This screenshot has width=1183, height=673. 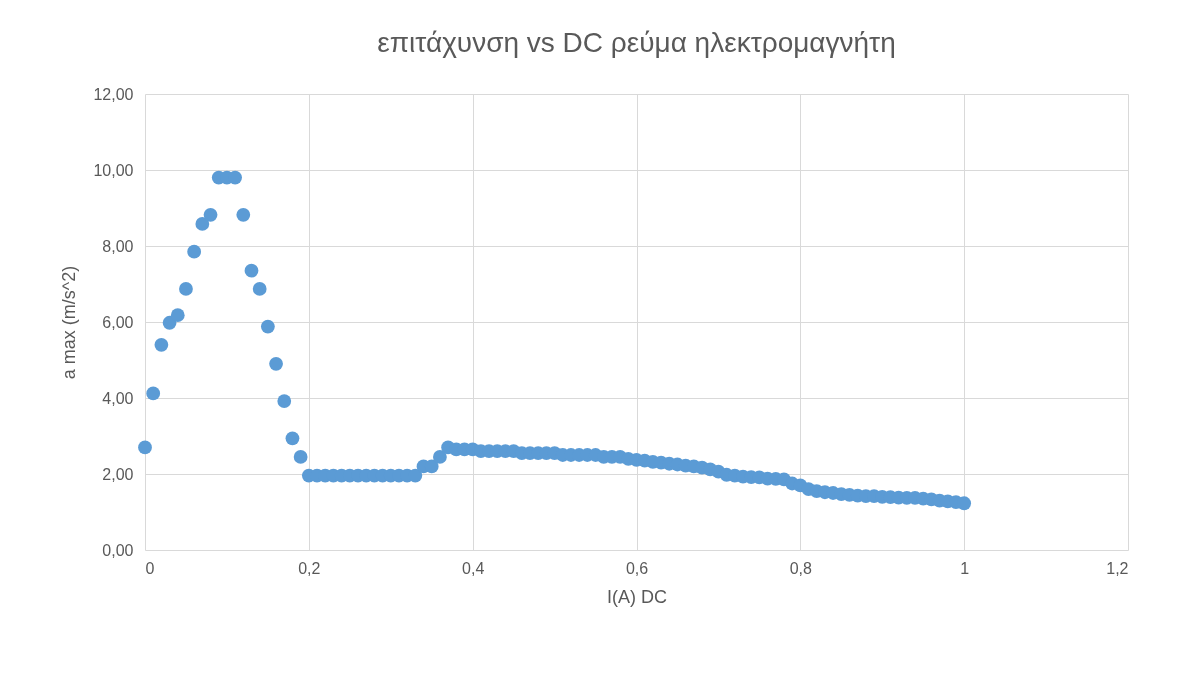 I want to click on x-tick-label: 0, so click(x=150, y=568).